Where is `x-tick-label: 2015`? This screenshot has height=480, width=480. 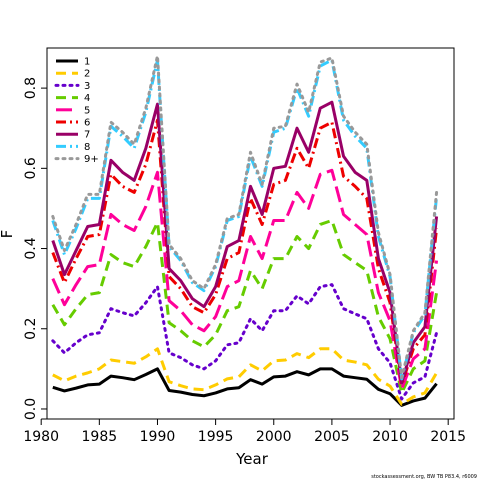 x-tick-label: 2015 is located at coordinates (448, 437).